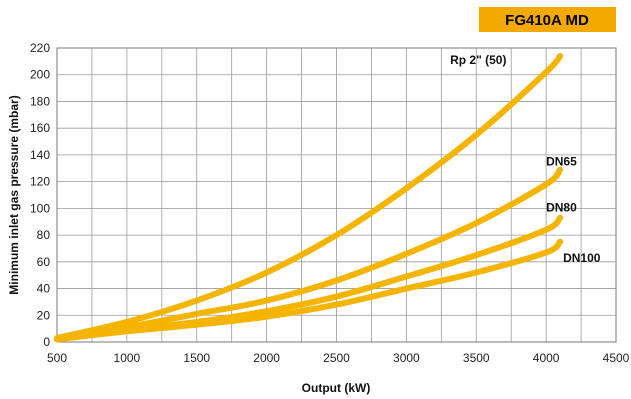 Image resolution: width=631 pixels, height=399 pixels. I want to click on title-badge-background, so click(547, 19).